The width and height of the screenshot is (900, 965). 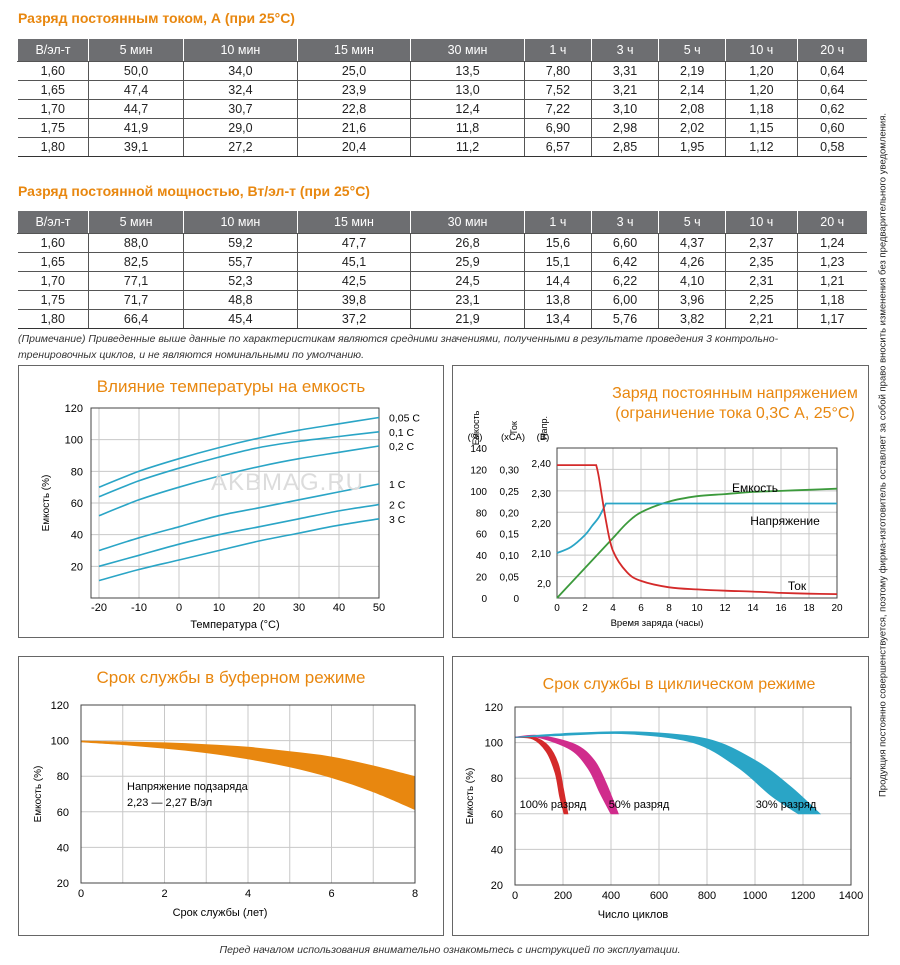 What do you see at coordinates (753, 608) in the screenshot?
I see `x-tick-label: 14` at bounding box center [753, 608].